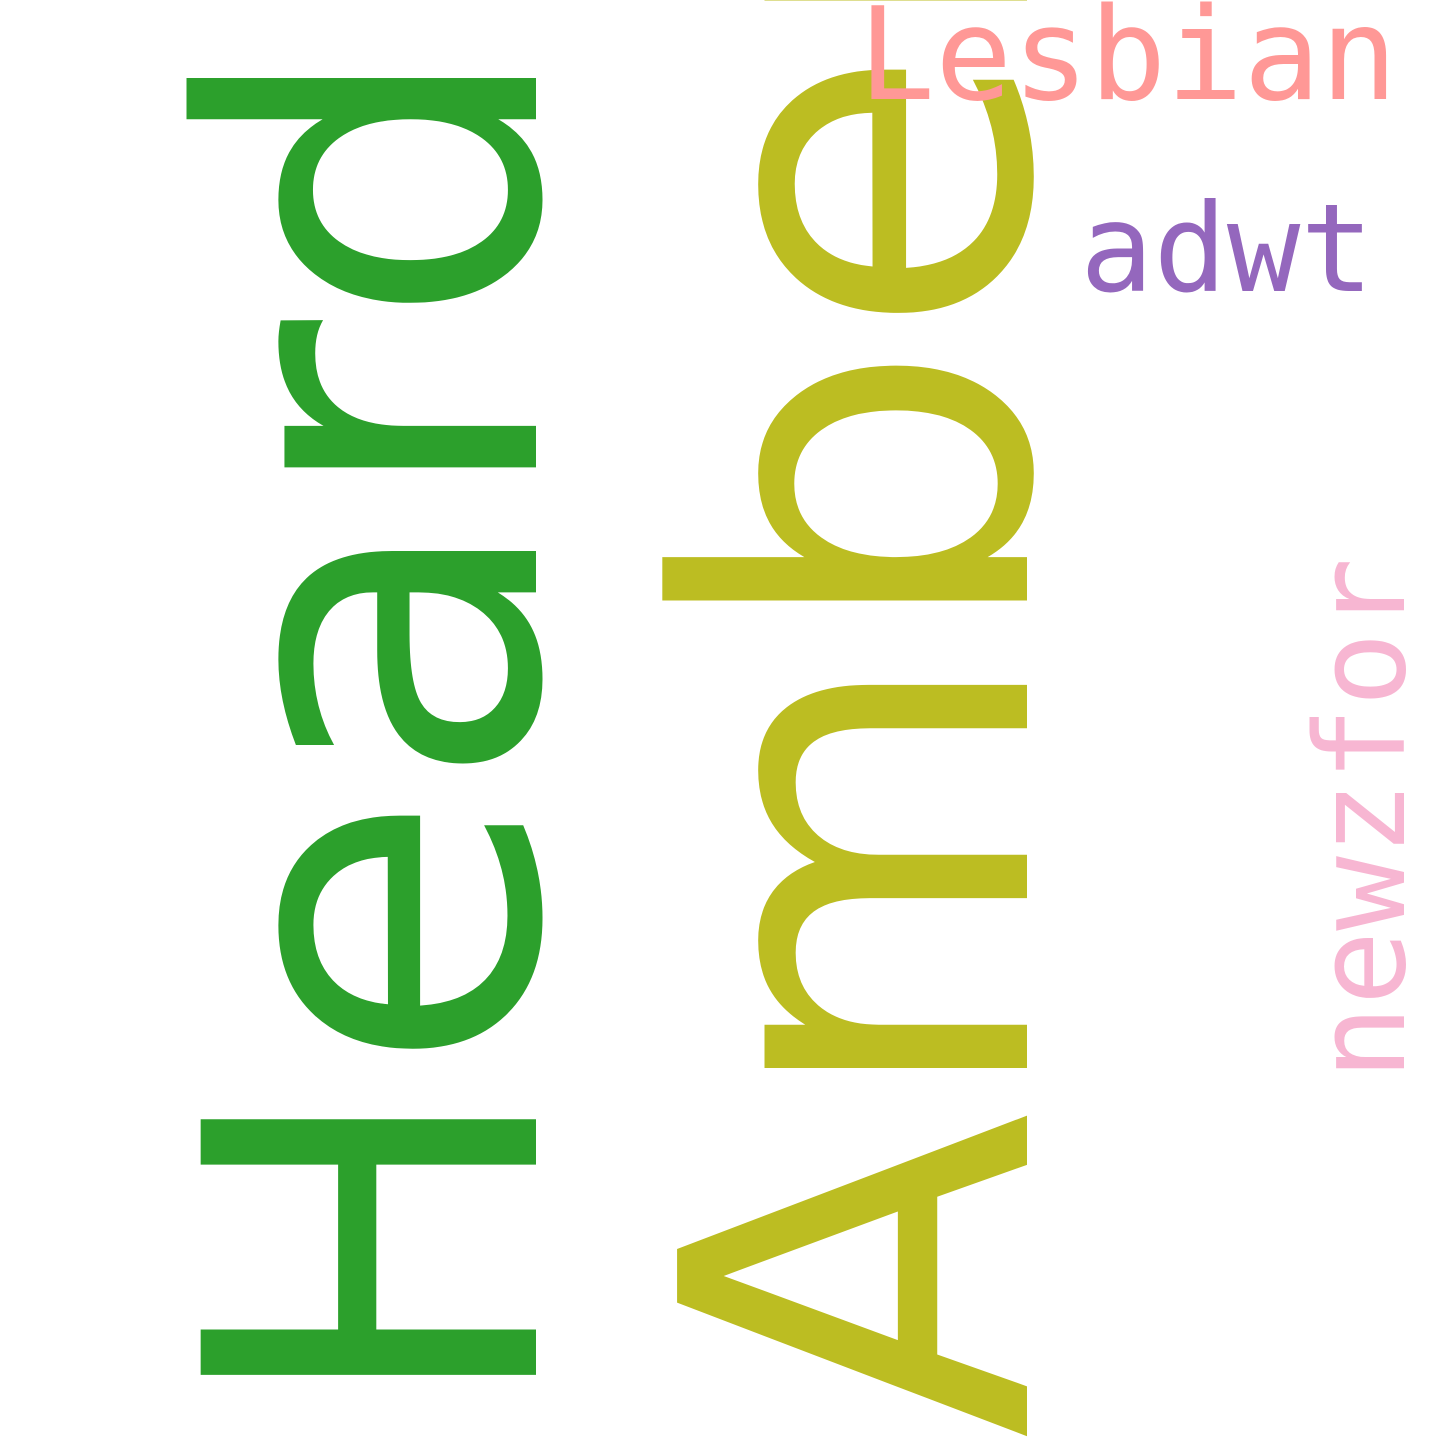  What do you see at coordinates (1362, 818) in the screenshot?
I see `word-newzfor: newzfor` at bounding box center [1362, 818].